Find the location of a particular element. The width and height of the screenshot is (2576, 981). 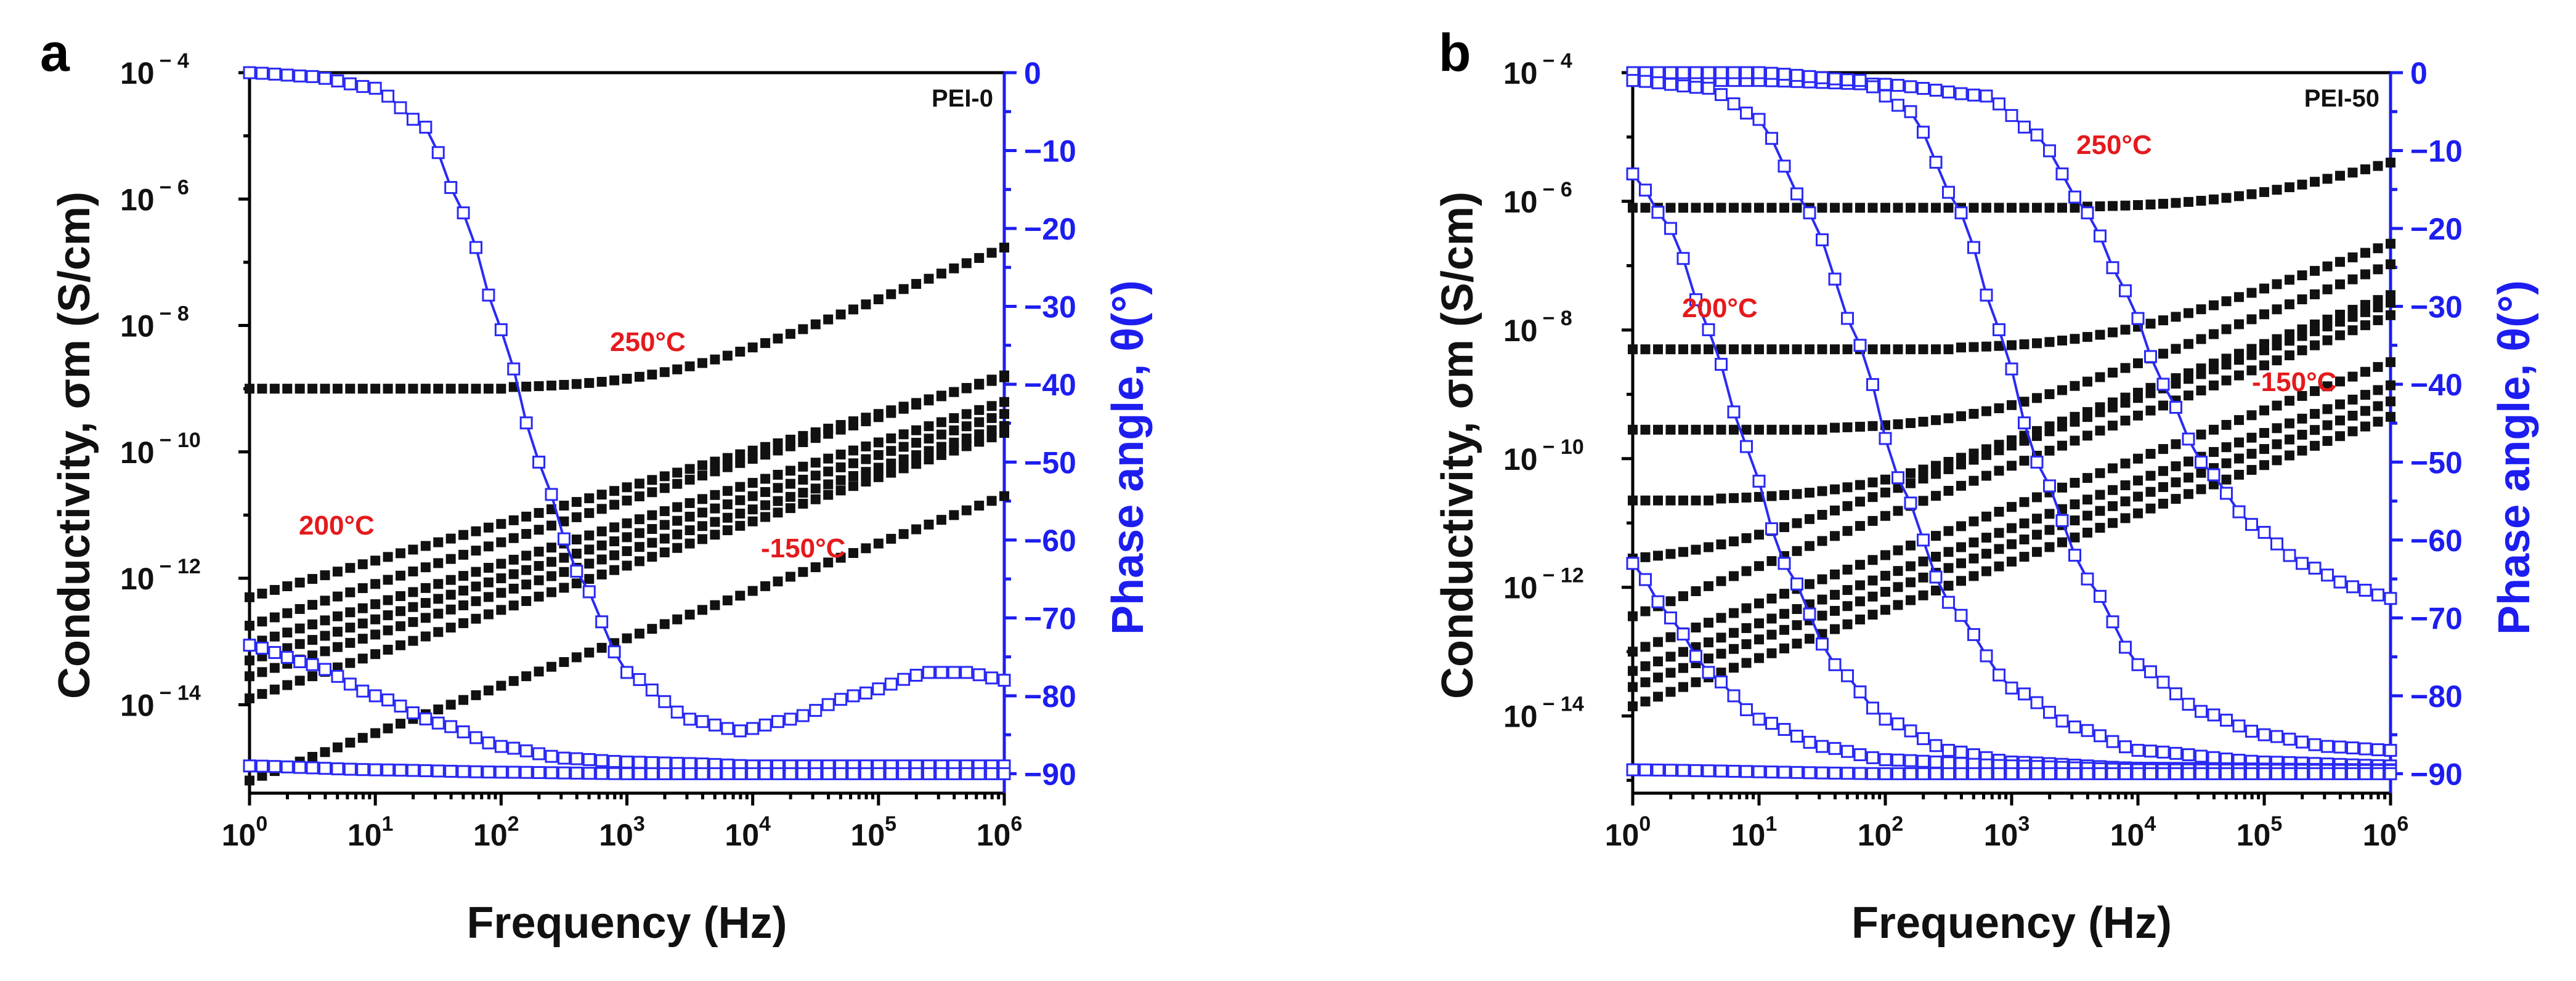

y-left-axis-title: Conductivity, σm (S/cm) is located at coordinates (1457, 445).